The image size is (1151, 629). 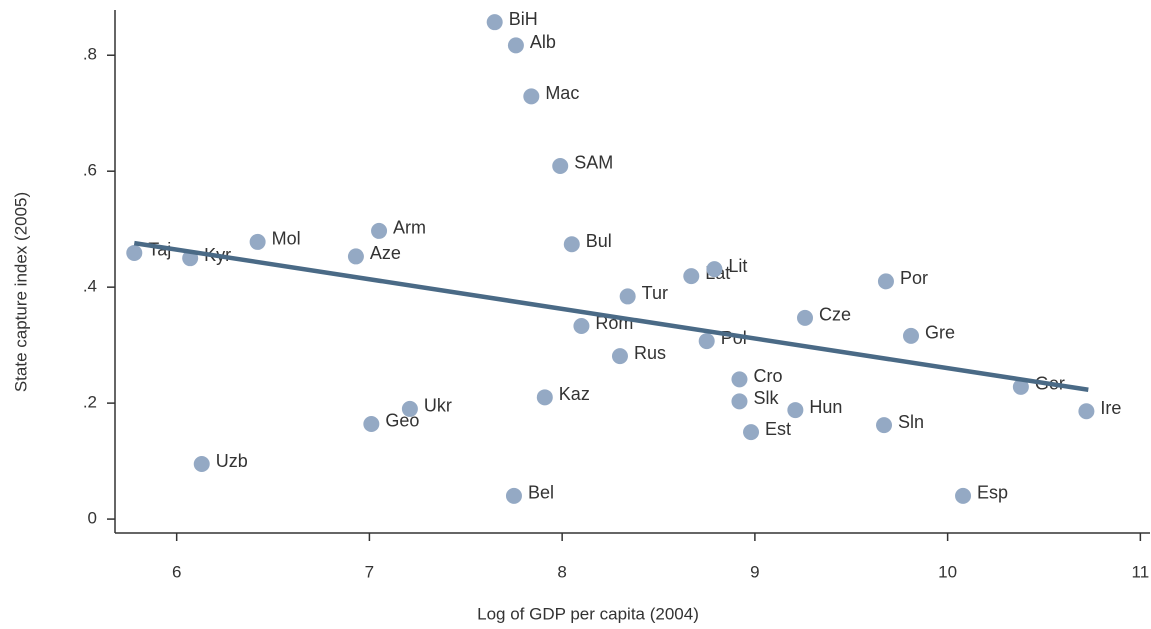 I want to click on point-label: Arm, so click(x=409, y=228).